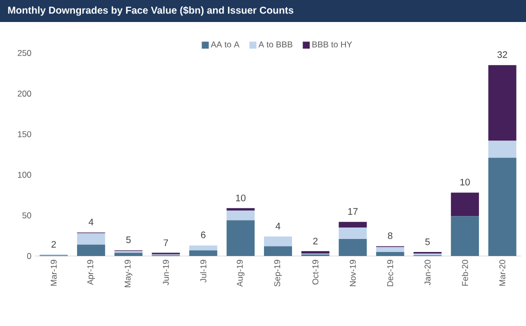 Image resolution: width=526 pixels, height=326 pixels. Describe the element at coordinates (25, 134) in the screenshot. I see `y-tick-label: 150` at that location.